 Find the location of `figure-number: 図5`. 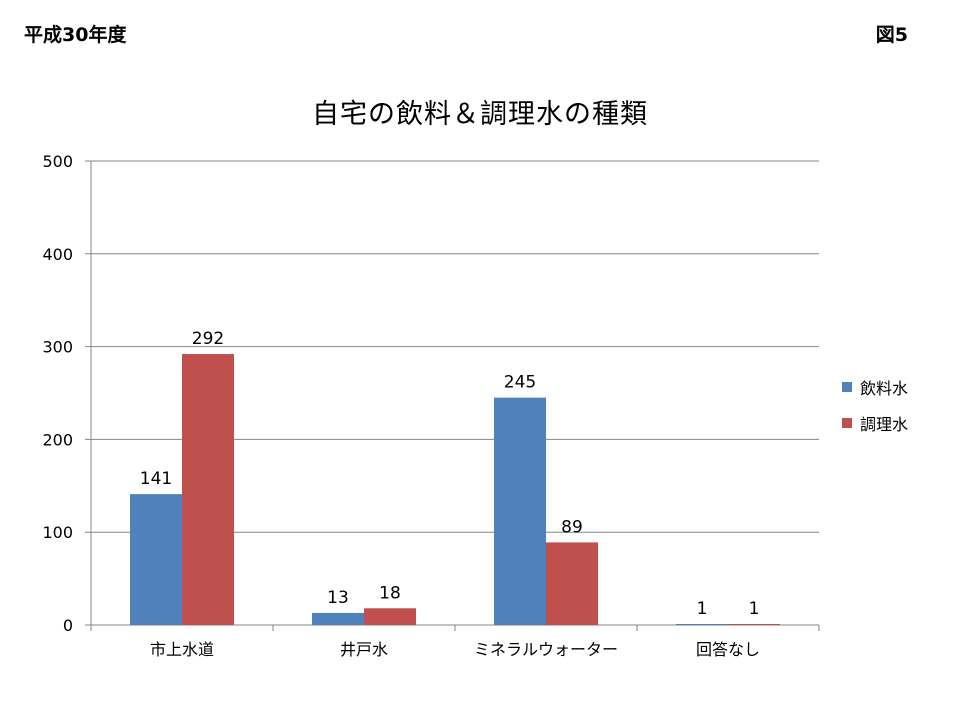

figure-number: 図5 is located at coordinates (891, 35).